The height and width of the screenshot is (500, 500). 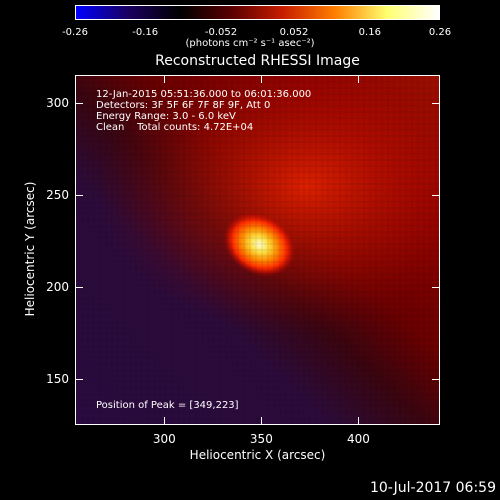 What do you see at coordinates (75, 32) in the screenshot?
I see `colorbar-tick-label: -0.26` at bounding box center [75, 32].